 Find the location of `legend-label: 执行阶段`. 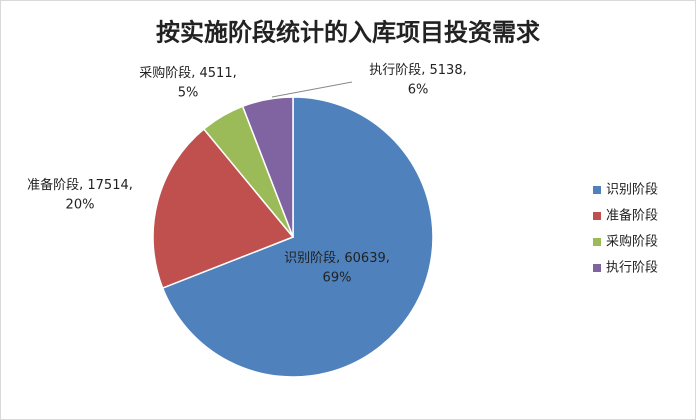

legend-label: 执行阶段 is located at coordinates (632, 268).